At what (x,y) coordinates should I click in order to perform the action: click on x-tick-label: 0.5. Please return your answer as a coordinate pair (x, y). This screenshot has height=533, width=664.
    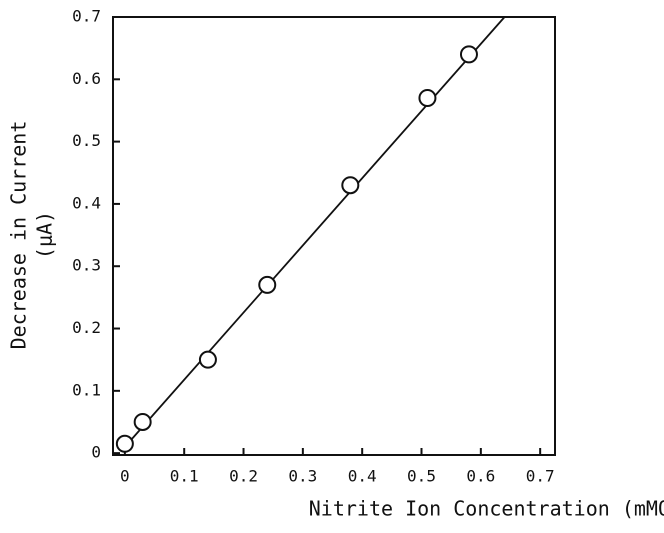
    Looking at the image, I should click on (421, 476).